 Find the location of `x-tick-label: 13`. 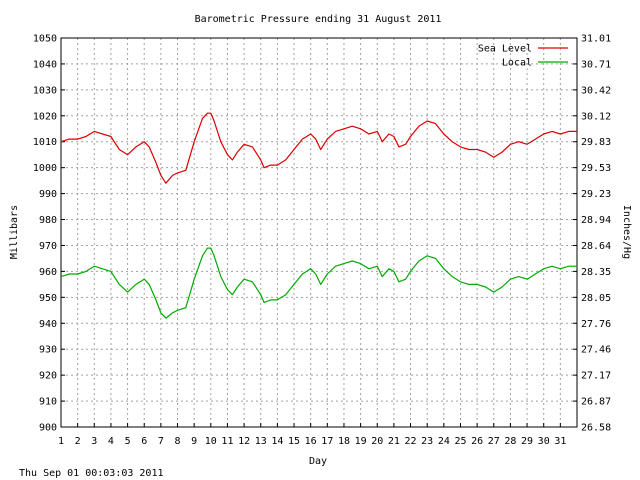

x-tick-label: 13 is located at coordinates (261, 441).